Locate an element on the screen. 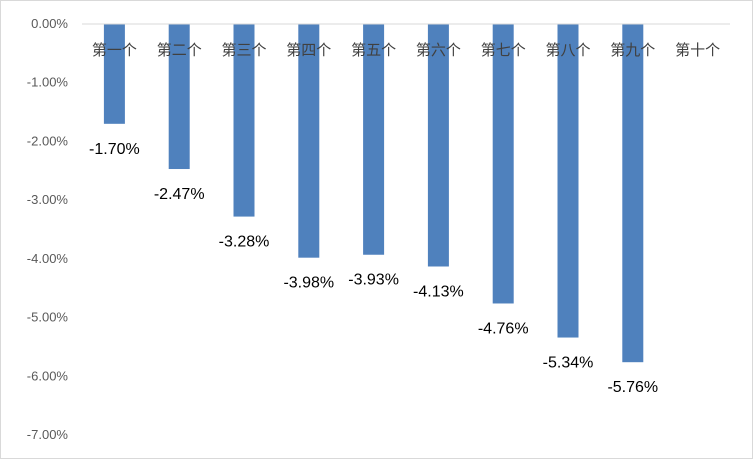 The height and width of the screenshot is (459, 753). y-tick-label: -4.00% is located at coordinates (48, 258).